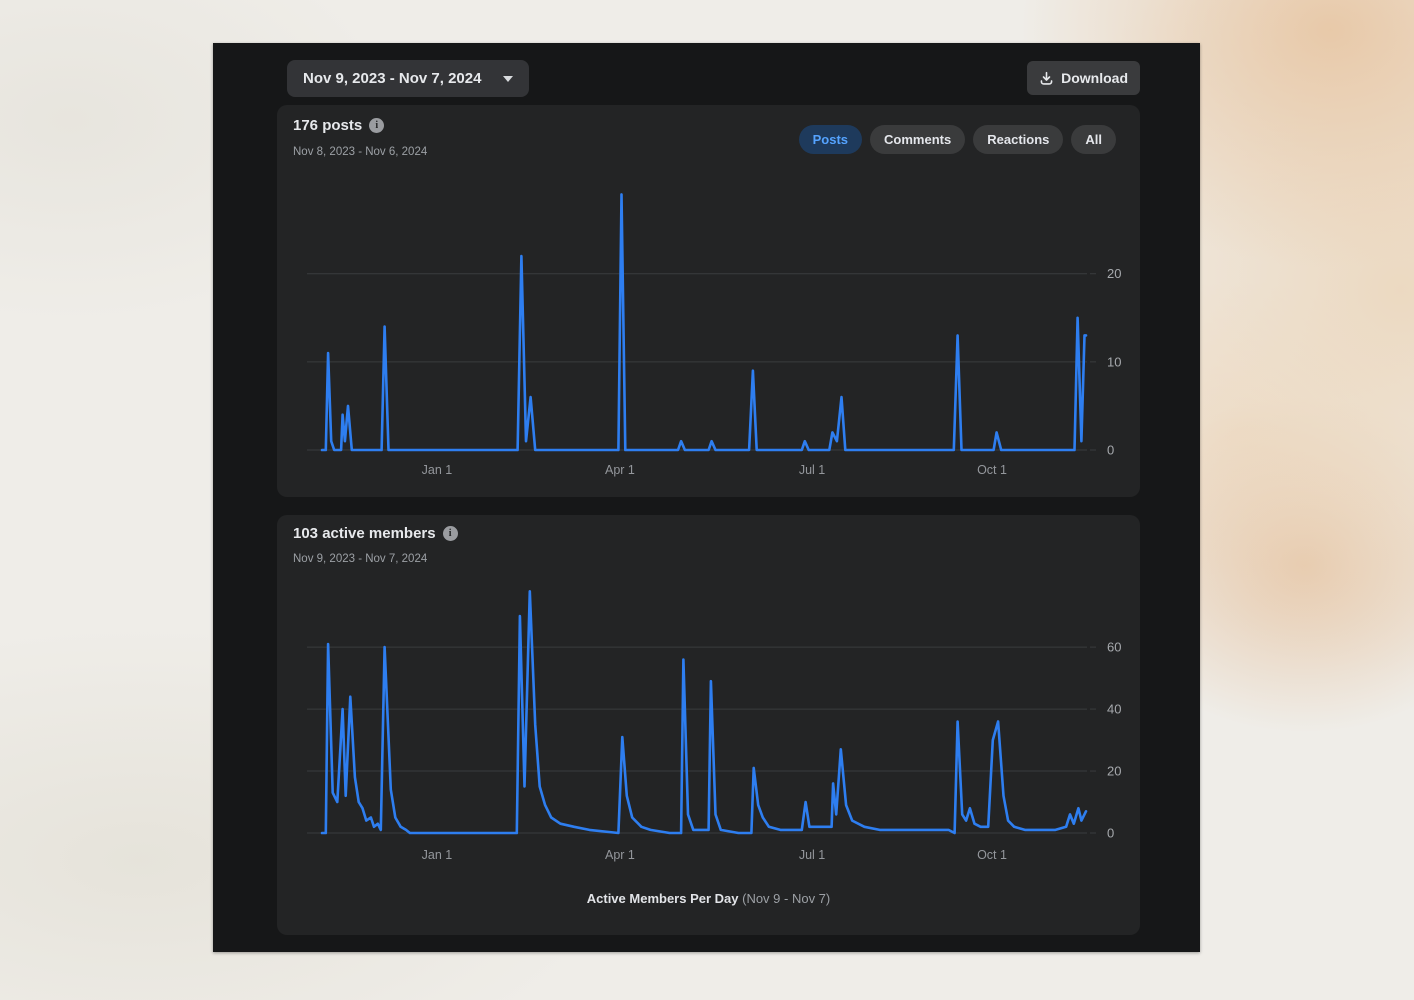 The height and width of the screenshot is (1000, 1414). Describe the element at coordinates (918, 139) in the screenshot. I see `filter-comments-pill: Comments` at that location.